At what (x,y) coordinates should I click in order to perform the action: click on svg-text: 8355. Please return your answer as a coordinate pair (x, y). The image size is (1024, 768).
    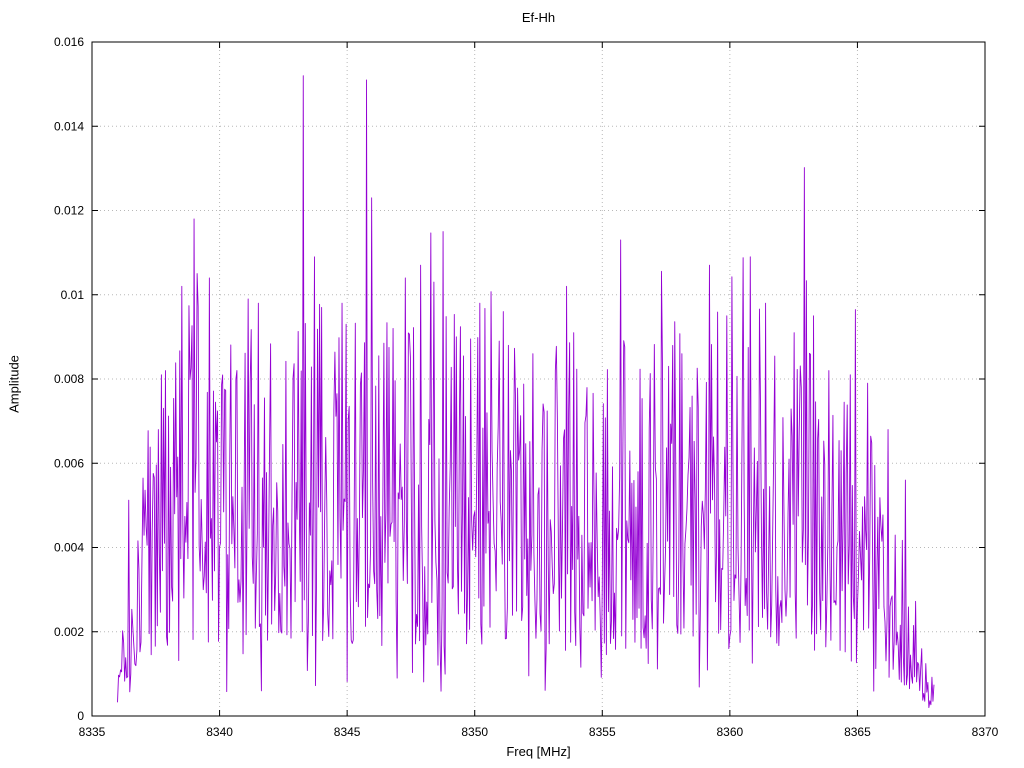
    Looking at the image, I should click on (602, 732).